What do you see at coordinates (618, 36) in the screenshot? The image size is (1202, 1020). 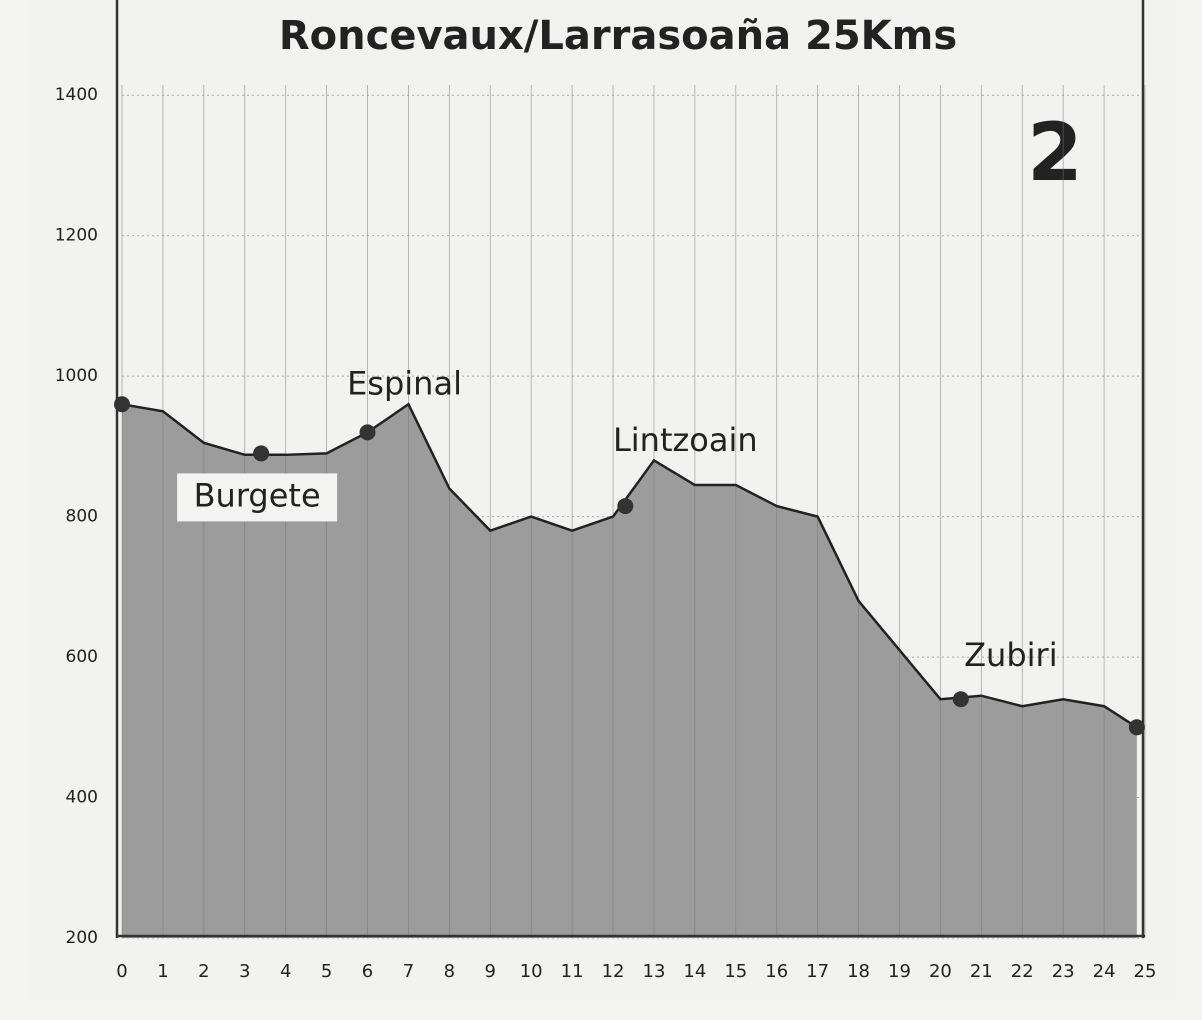 I see `chart-title: Roncevaux/Larrasoaña 25Kms` at bounding box center [618, 36].